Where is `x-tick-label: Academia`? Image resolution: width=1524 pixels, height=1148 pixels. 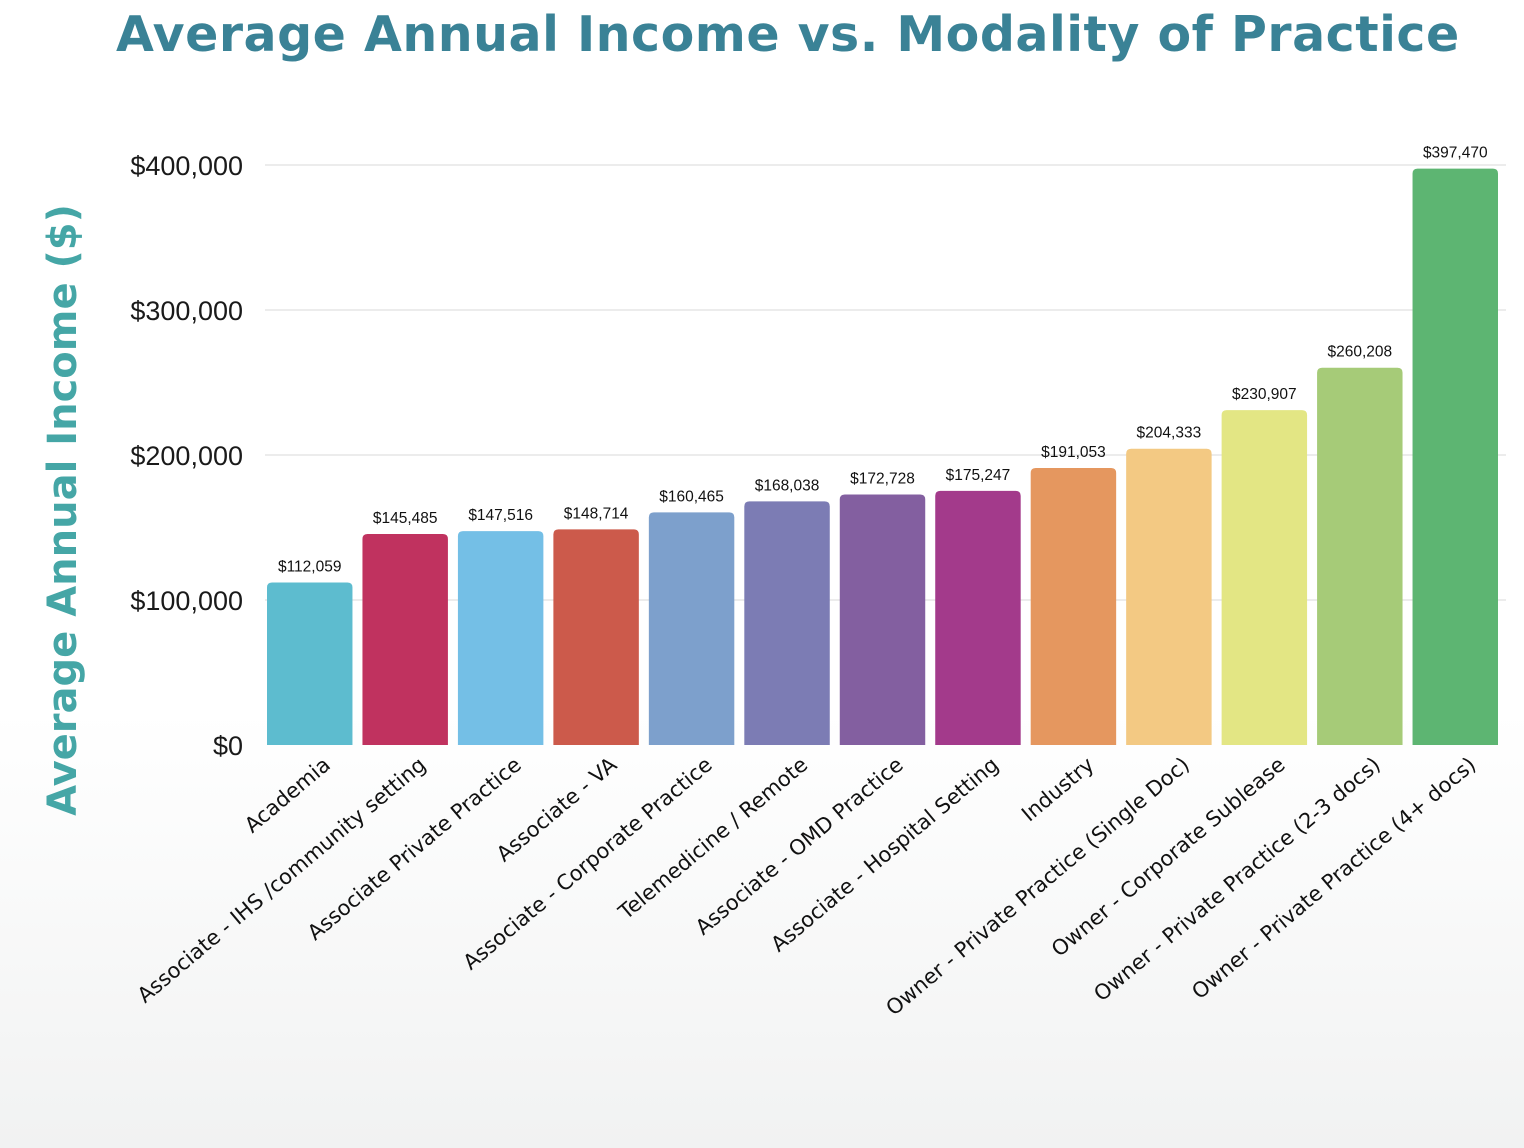
x-tick-label: Academia is located at coordinates (287, 794).